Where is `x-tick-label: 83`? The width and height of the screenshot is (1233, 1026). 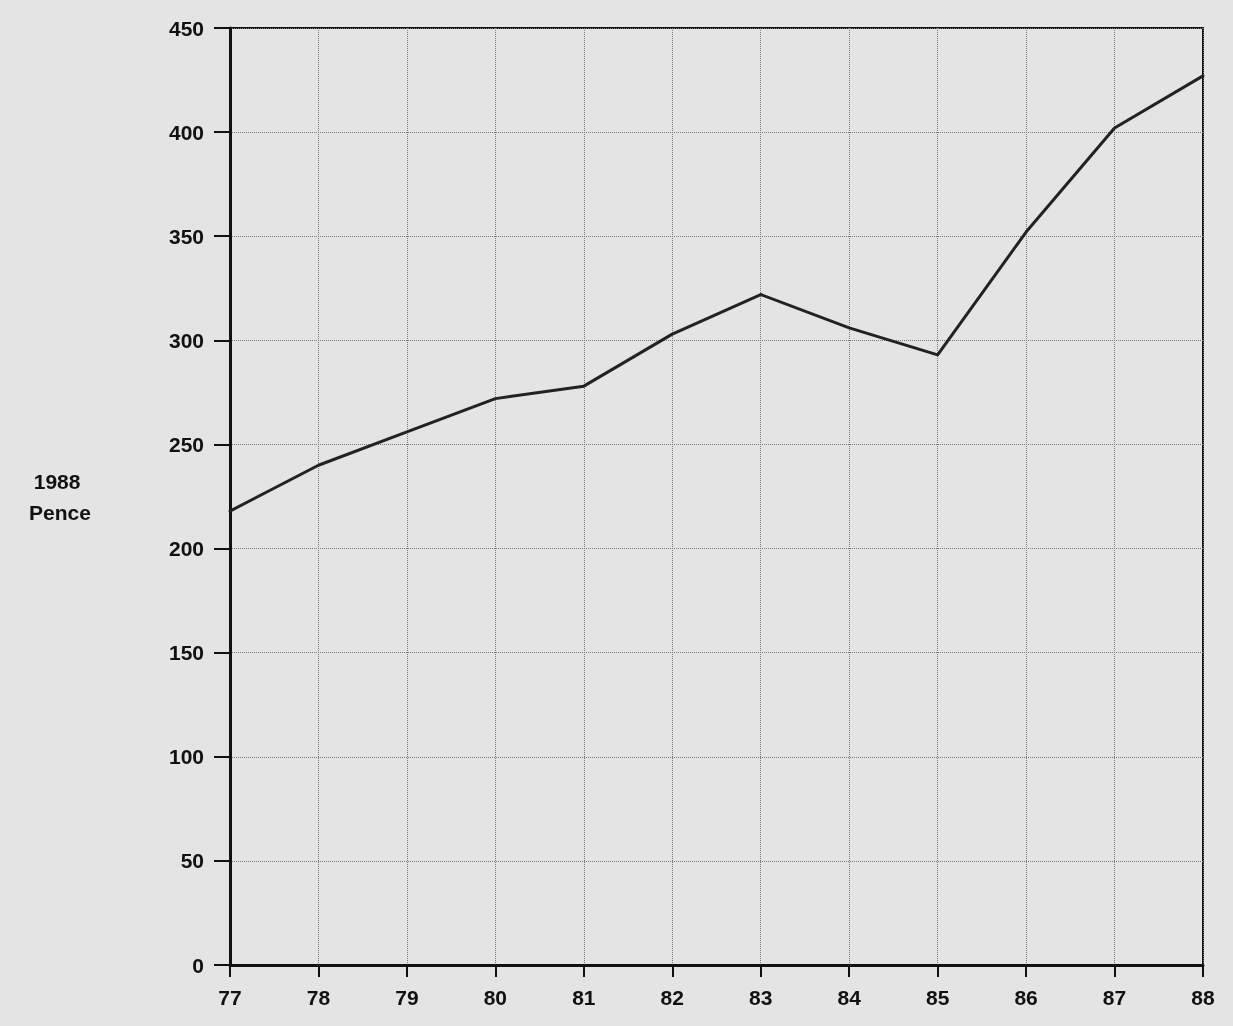
x-tick-label: 83 is located at coordinates (761, 997).